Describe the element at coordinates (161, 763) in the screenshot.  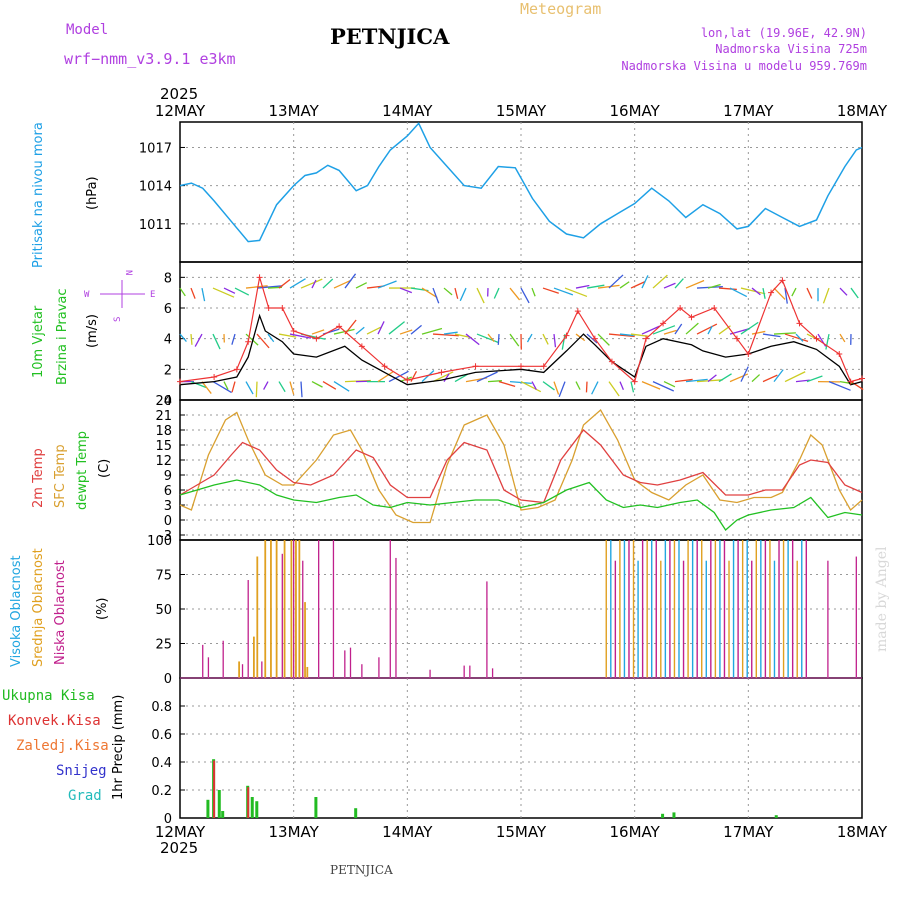
I see `y-tick-label: 0.4` at that location.